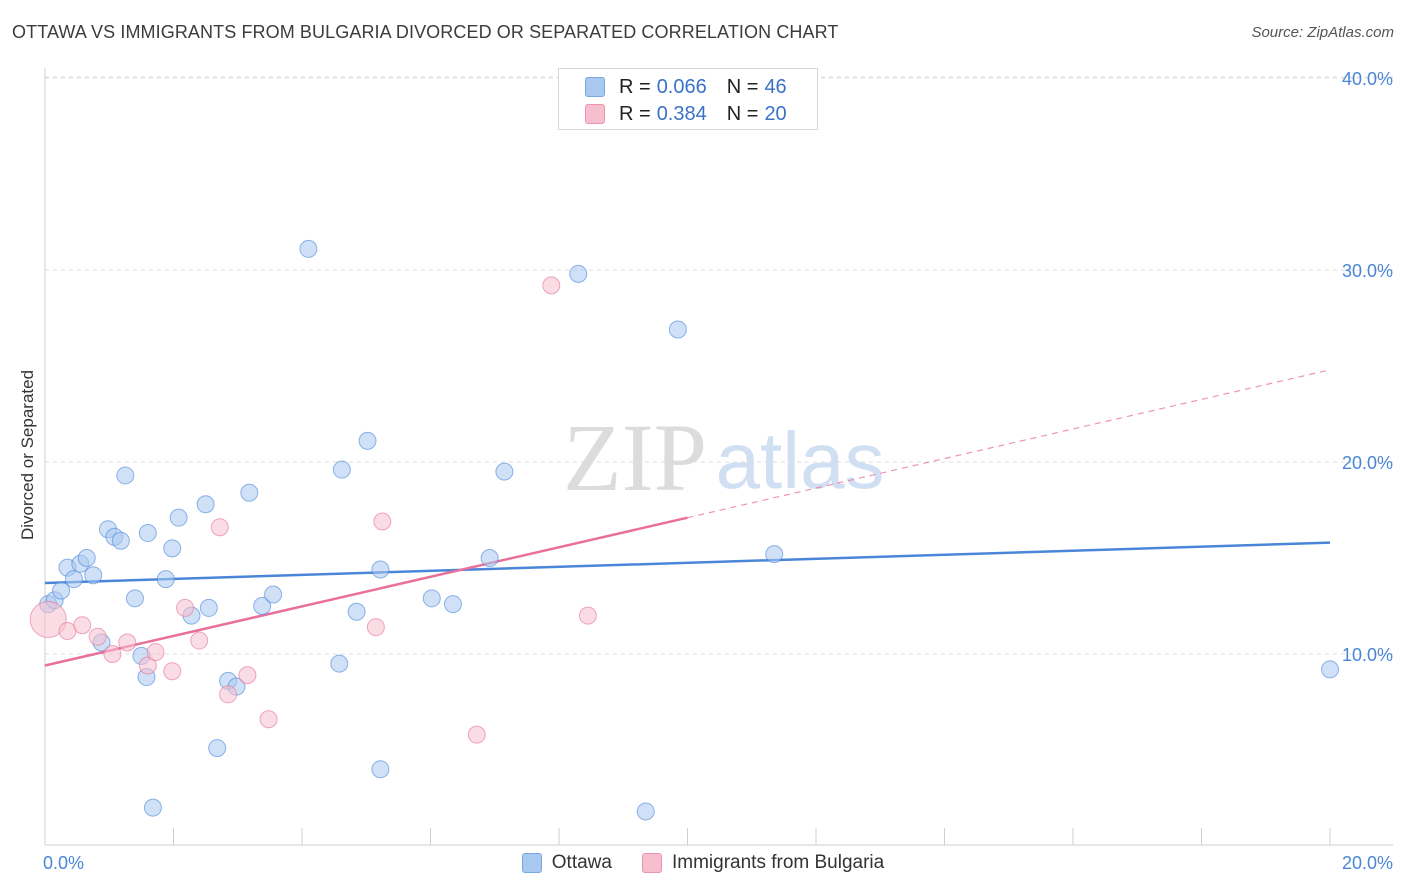  What do you see at coordinates (681, 86) in the screenshot?
I see `legend-r-value: 0.066` at bounding box center [681, 86].